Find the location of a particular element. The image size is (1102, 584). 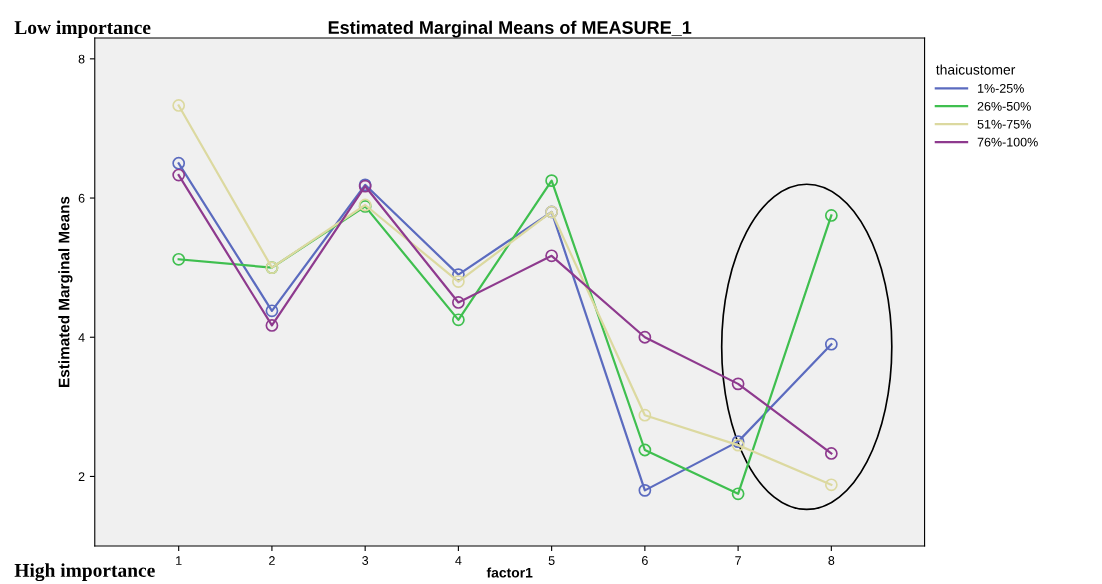

legend-label: 51%-75% is located at coordinates (1004, 124).